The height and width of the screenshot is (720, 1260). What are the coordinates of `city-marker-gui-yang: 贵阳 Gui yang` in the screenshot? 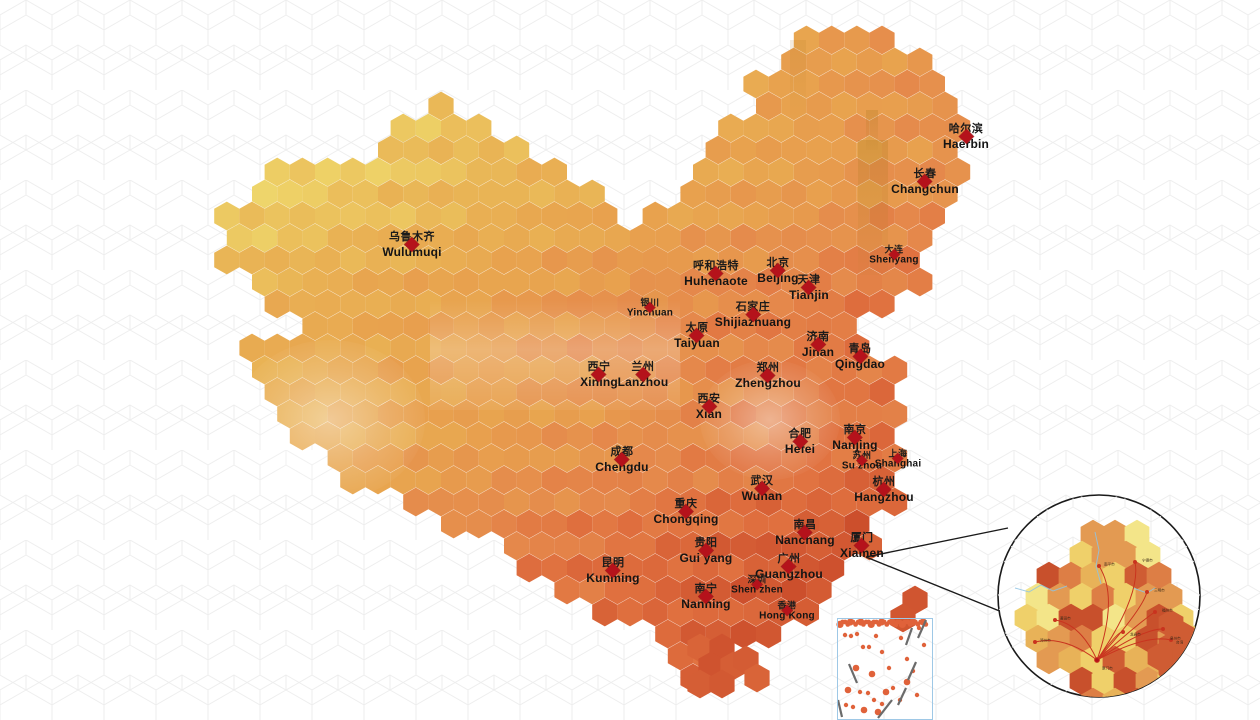 It's located at (706, 551).